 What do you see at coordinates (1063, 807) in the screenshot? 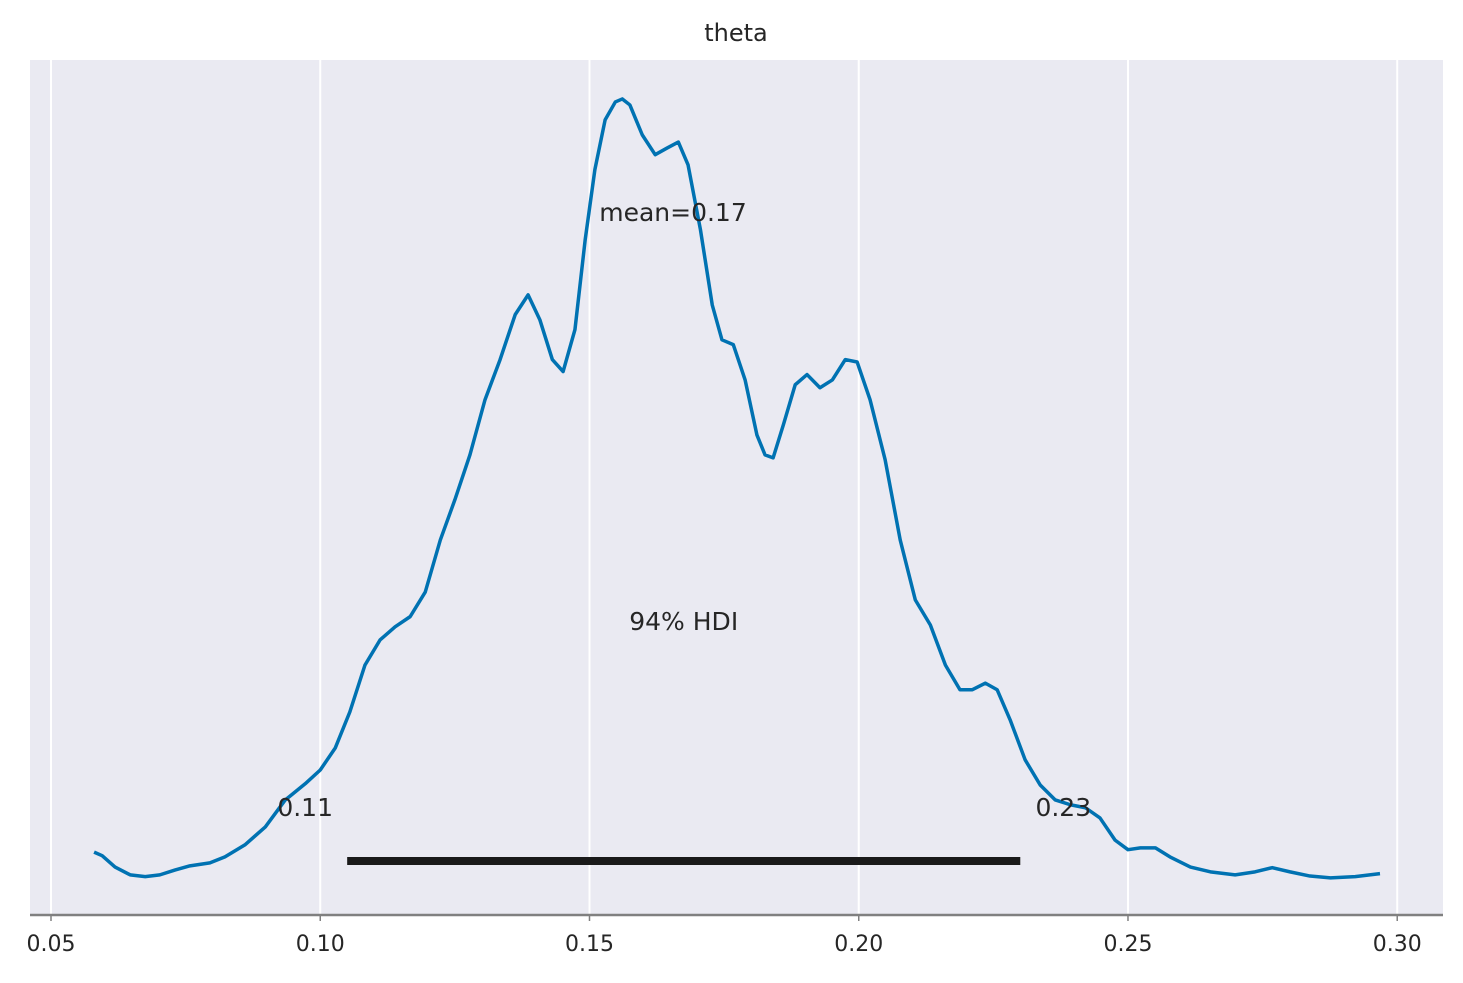
I see `hdi-high-label: 0.23` at bounding box center [1063, 807].